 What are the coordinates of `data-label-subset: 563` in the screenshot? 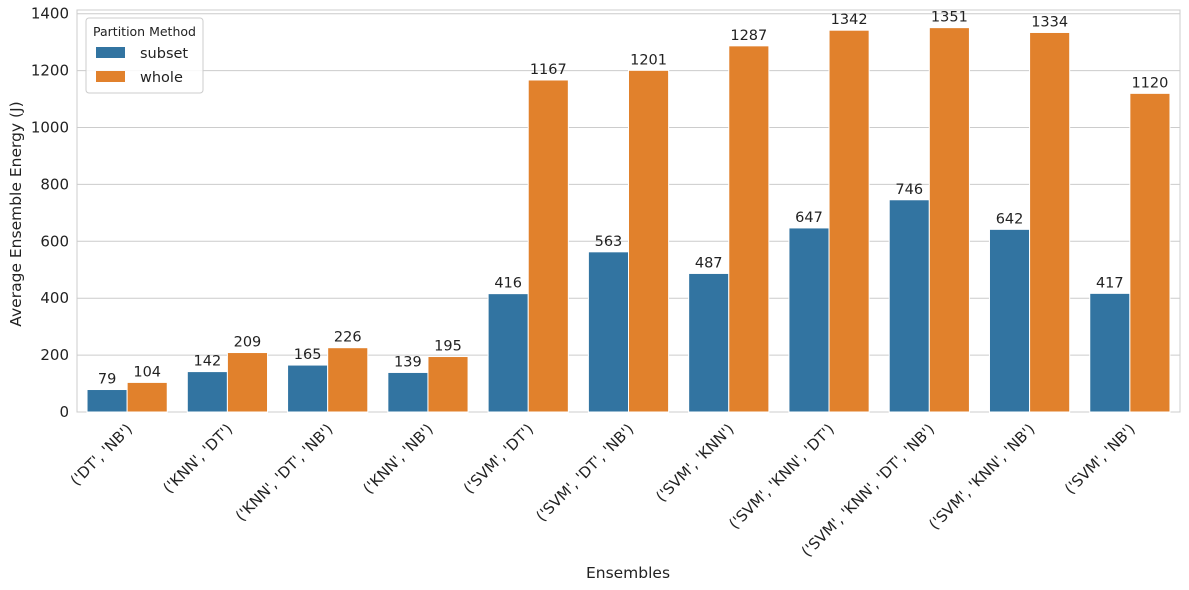 It's located at (609, 242).